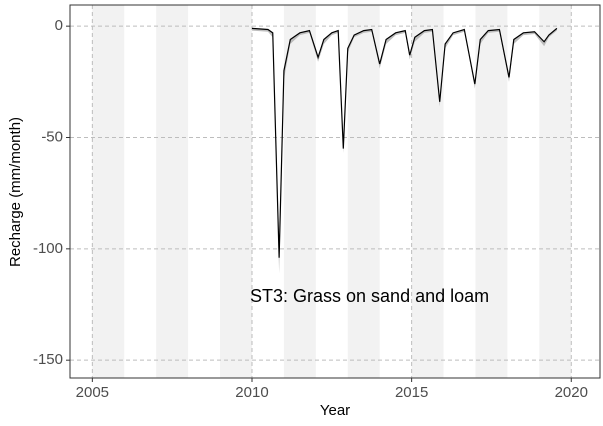 This screenshot has width=603, height=426. I want to click on y-tick-label: -100, so click(48, 248).